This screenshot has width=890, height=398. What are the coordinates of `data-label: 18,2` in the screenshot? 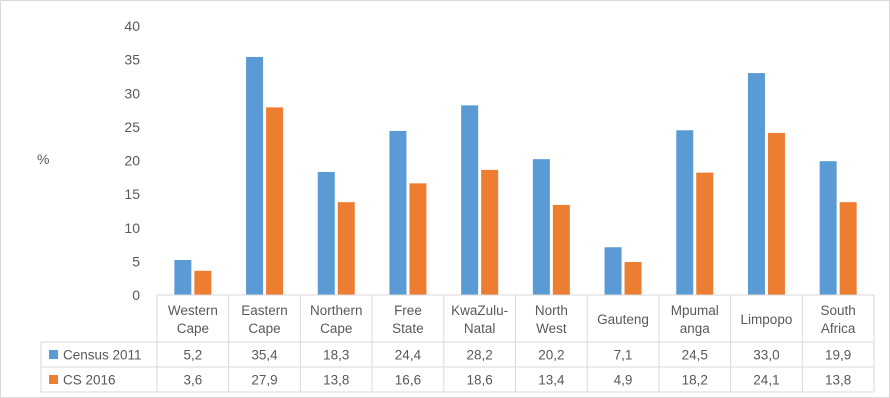 It's located at (695, 380).